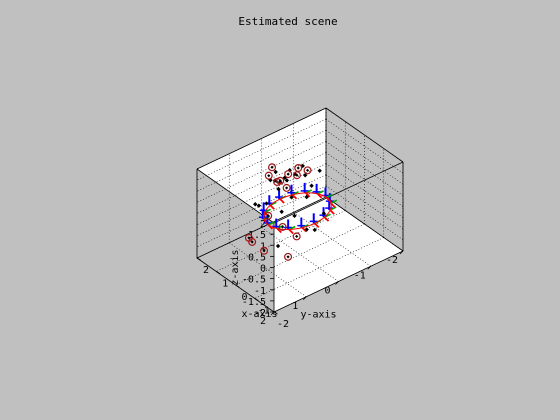  Describe the element at coordinates (263, 224) in the screenshot. I see `z-tick-label: 2` at that location.